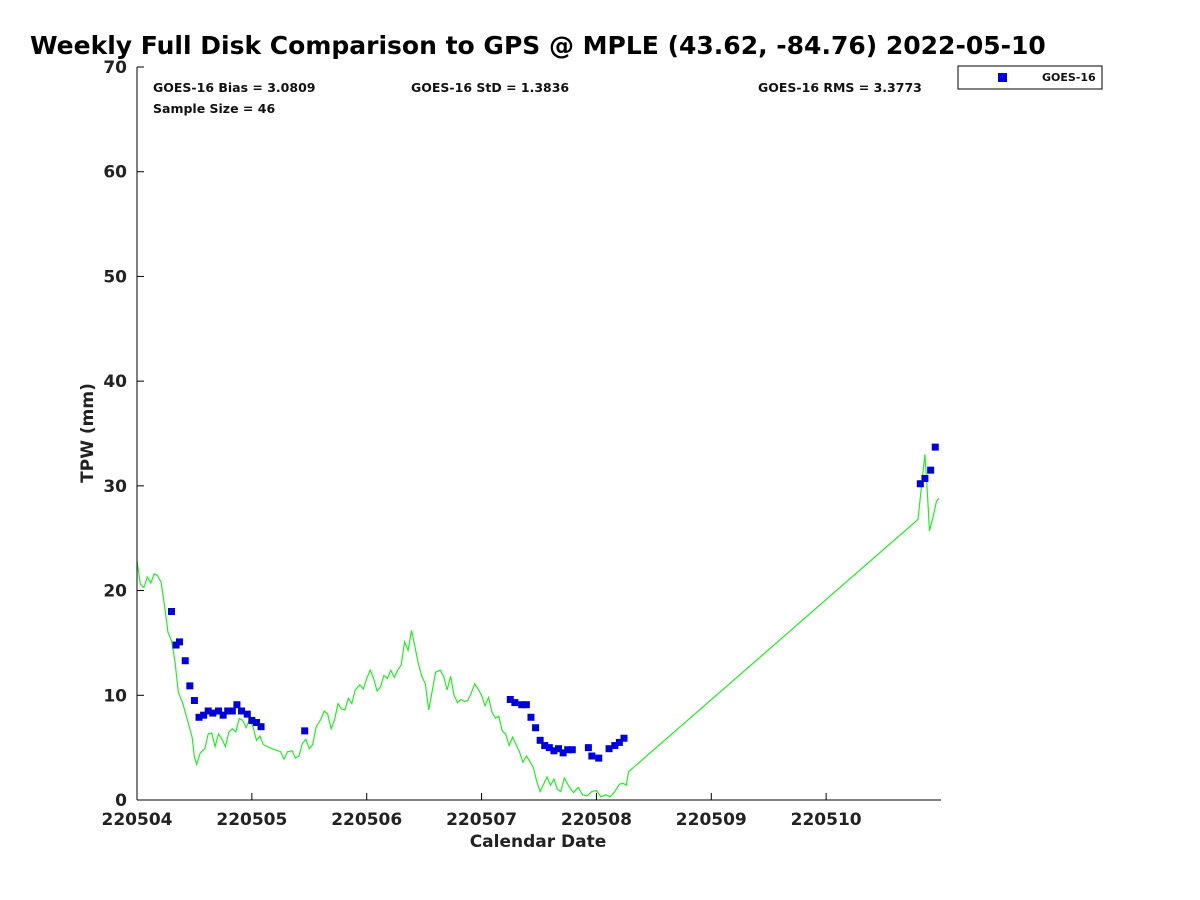  I want to click on sample-size-stat: Sample Size = 46, so click(214, 108).